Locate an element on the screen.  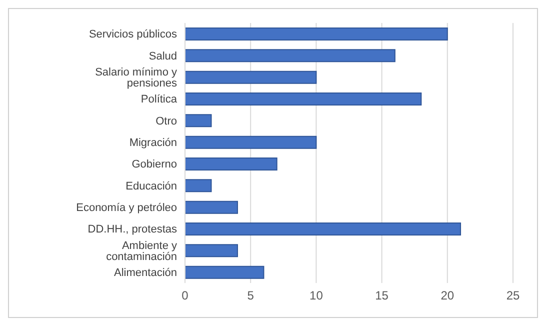
y-tick-label: Salario mínimo y pensiones is located at coordinates (136, 78).